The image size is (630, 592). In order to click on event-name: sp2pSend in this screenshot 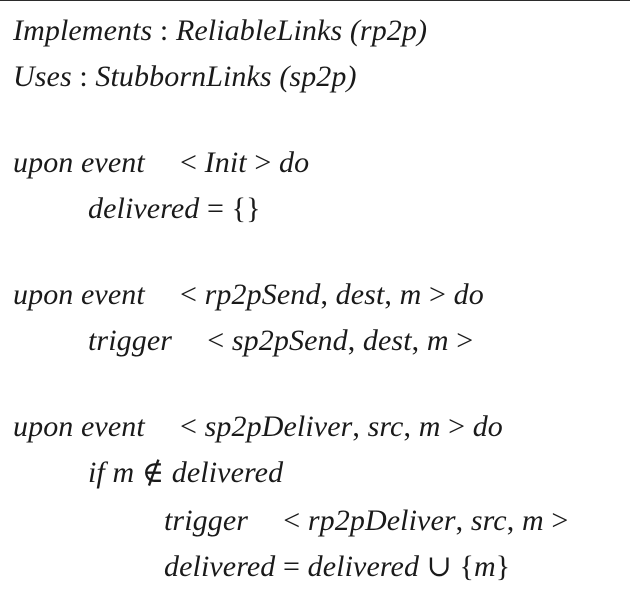, I will do `click(289, 340)`.